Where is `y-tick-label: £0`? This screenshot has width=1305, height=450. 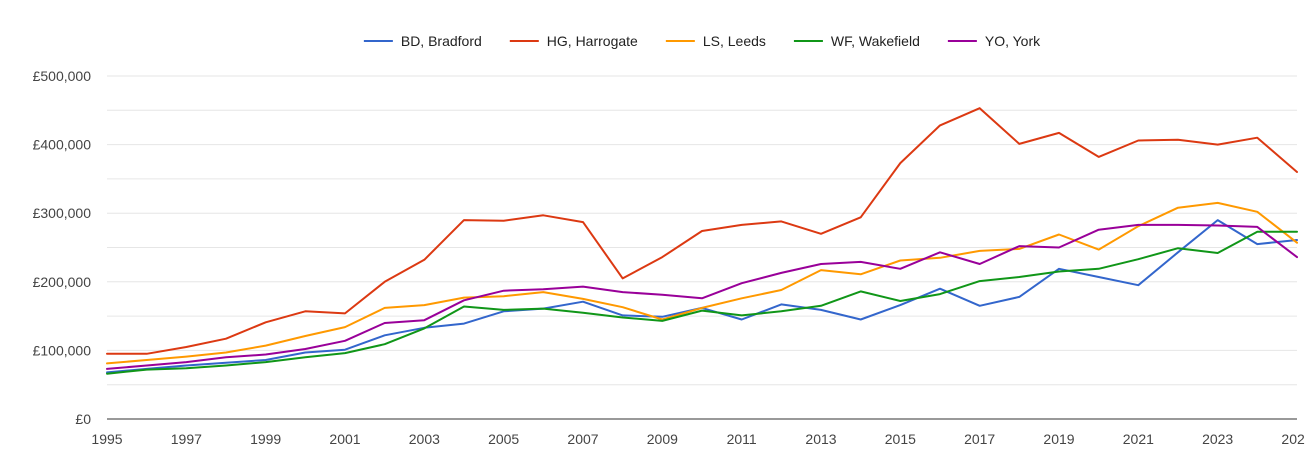 y-tick-label: £0 is located at coordinates (83, 419).